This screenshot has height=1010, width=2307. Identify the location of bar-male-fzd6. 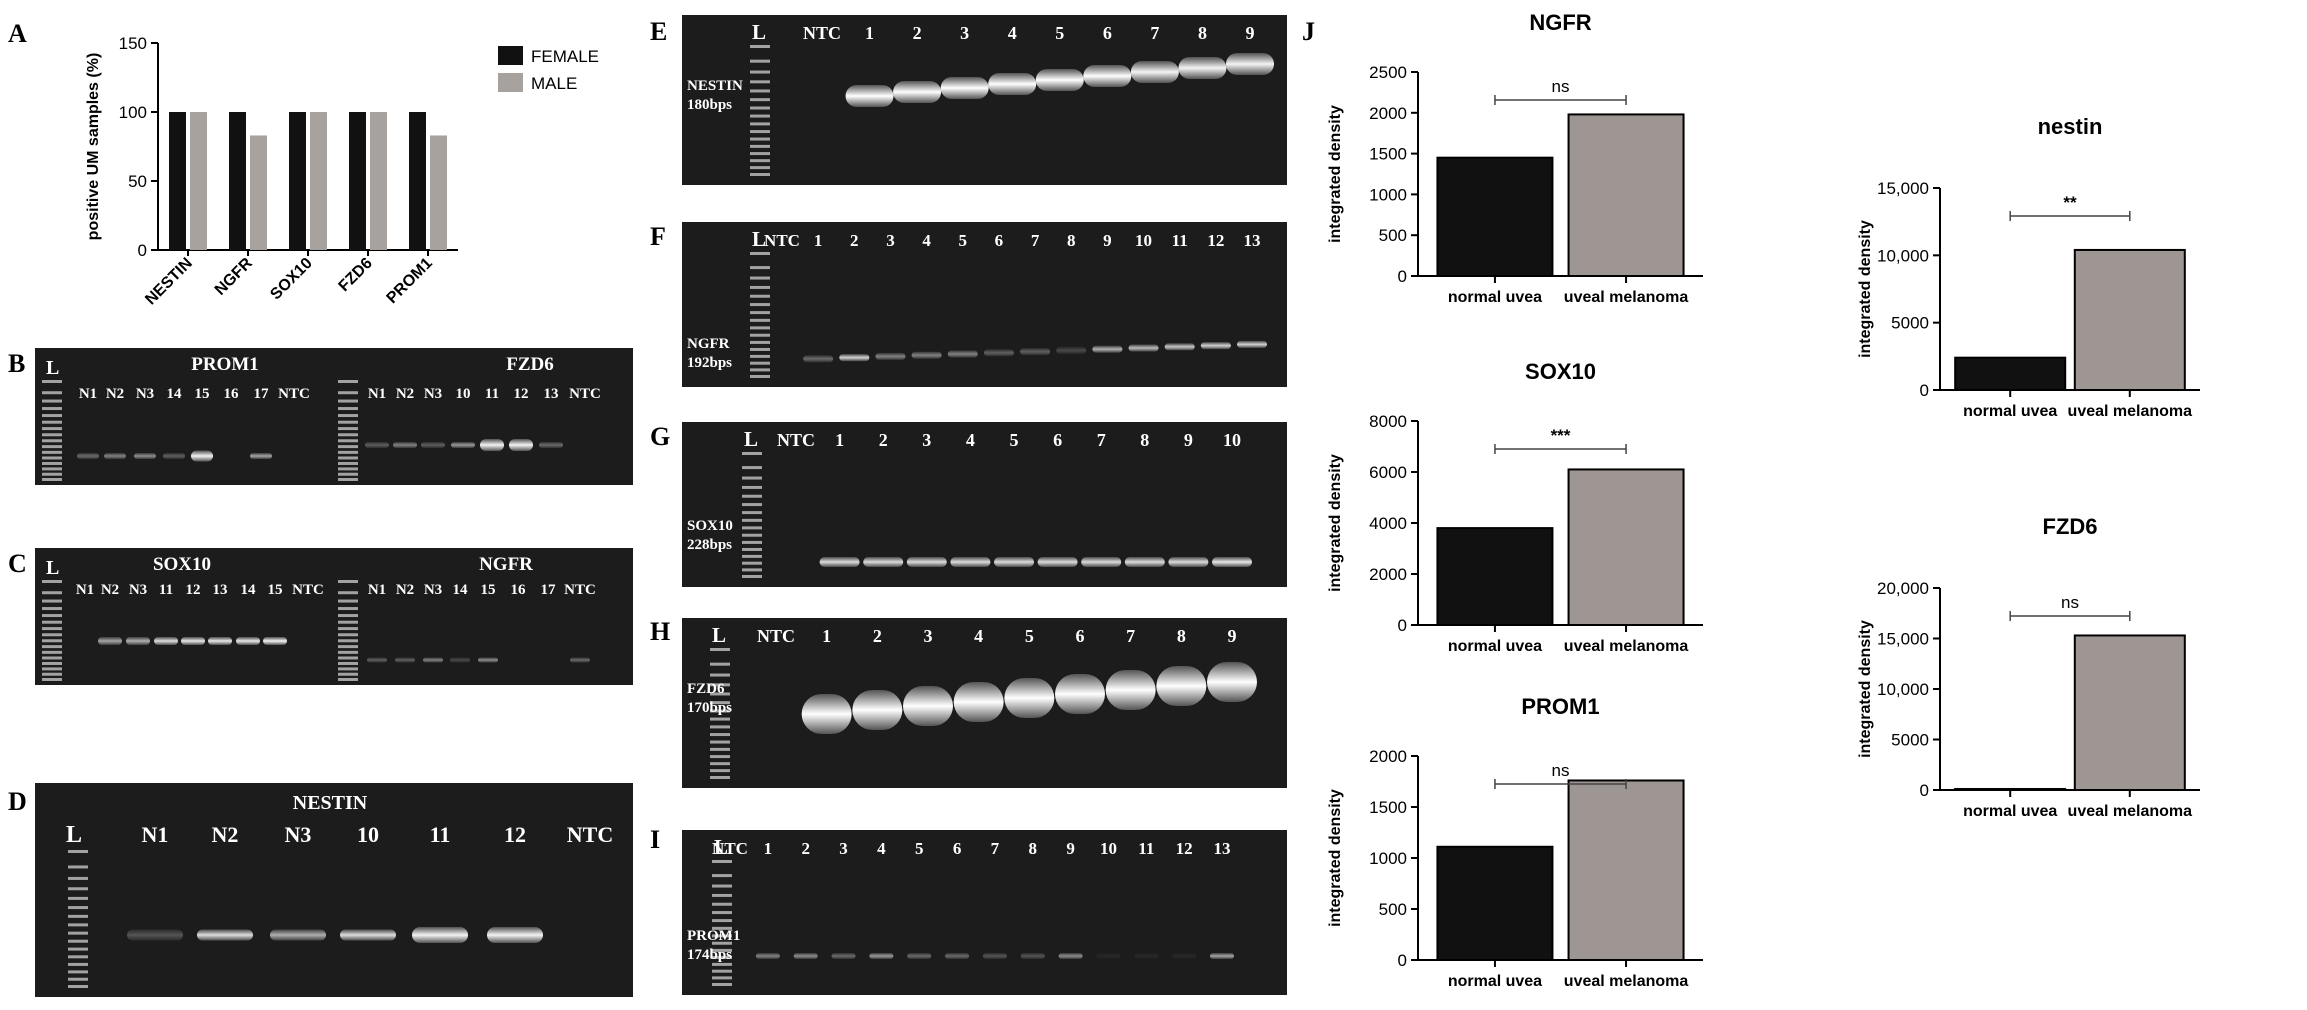
(378, 181).